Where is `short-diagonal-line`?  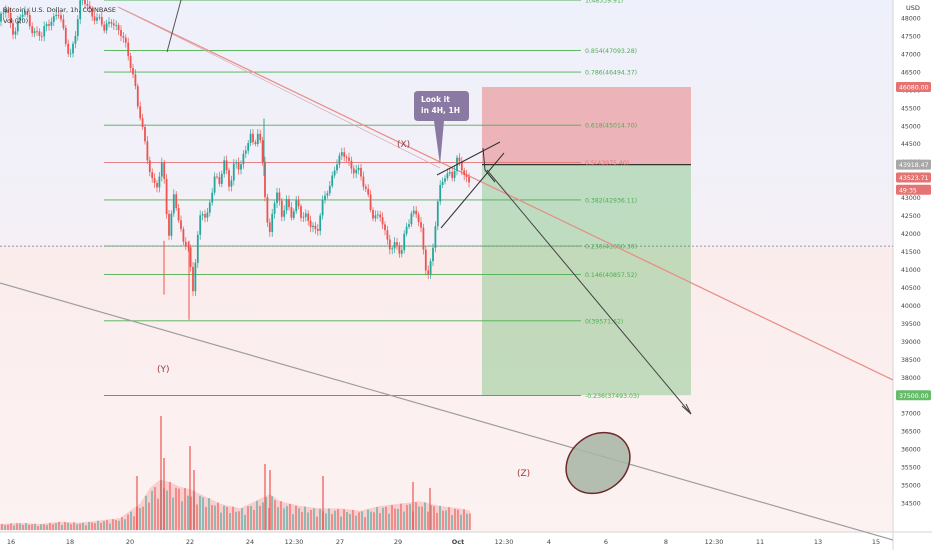 short-diagonal-line is located at coordinates (174, 26).